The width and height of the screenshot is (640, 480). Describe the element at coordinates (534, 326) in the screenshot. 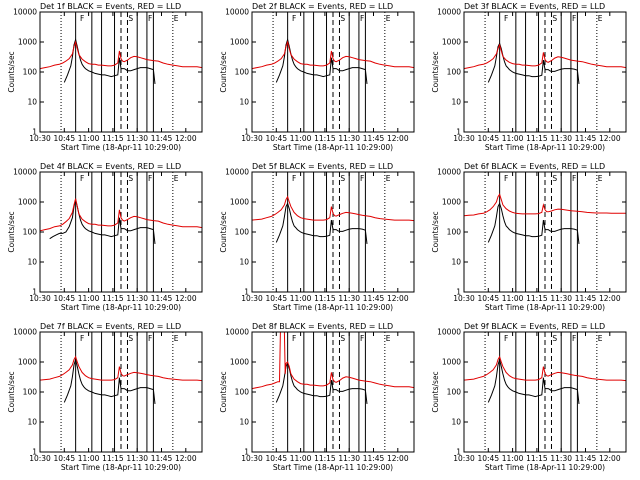

I see `panel-title: Det 9f BLACK = Events, RED = LLD` at that location.